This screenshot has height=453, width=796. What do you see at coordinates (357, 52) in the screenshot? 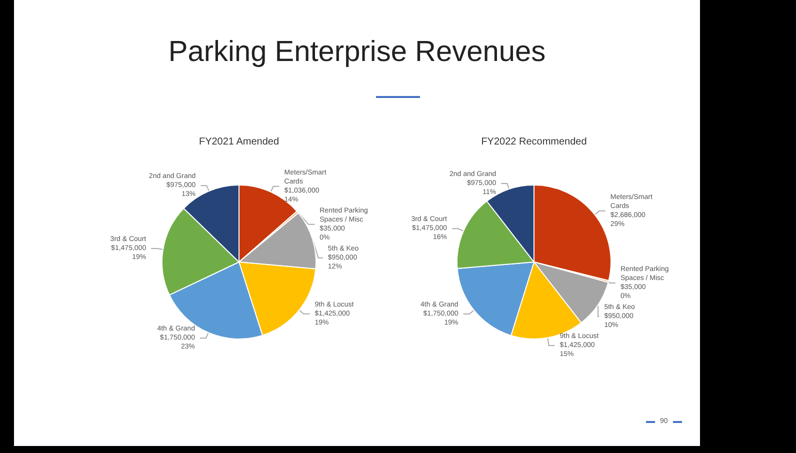
I see `text: Parking Enterprise Revenues` at bounding box center [357, 52].